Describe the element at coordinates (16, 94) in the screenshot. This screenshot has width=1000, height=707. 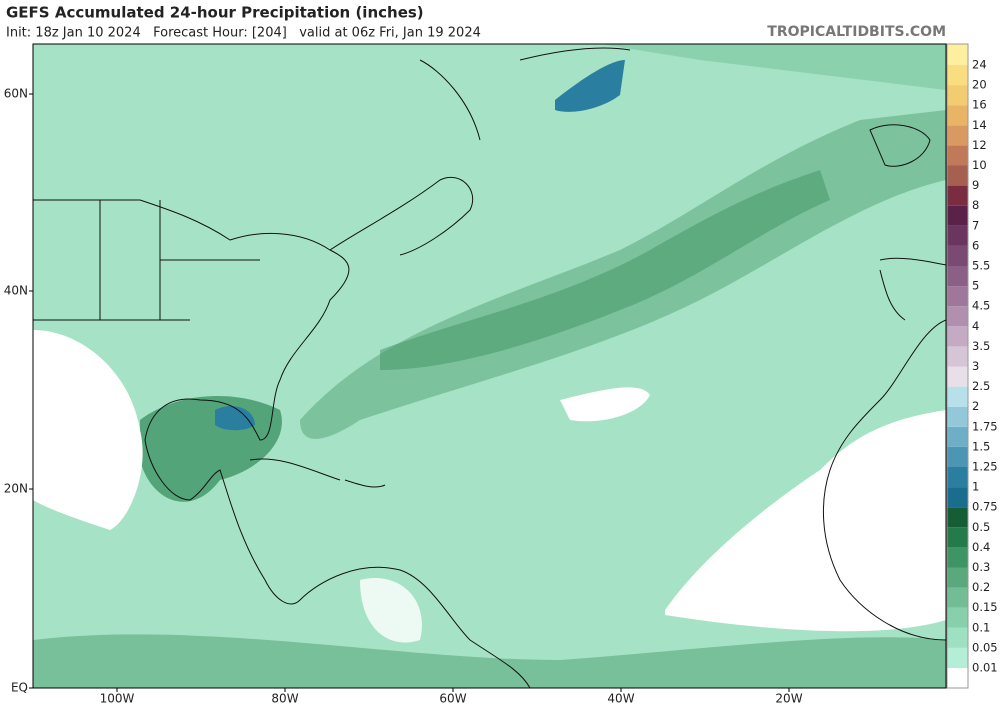
I see `lat-label: 60N` at that location.